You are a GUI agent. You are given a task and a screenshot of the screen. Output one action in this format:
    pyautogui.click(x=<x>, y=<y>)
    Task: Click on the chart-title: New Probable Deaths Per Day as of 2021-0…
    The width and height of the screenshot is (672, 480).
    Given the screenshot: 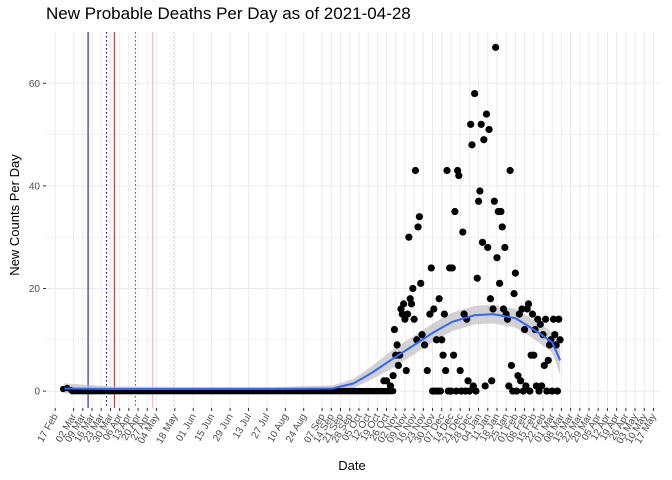 What is the action you would take?
    pyautogui.click(x=228, y=13)
    